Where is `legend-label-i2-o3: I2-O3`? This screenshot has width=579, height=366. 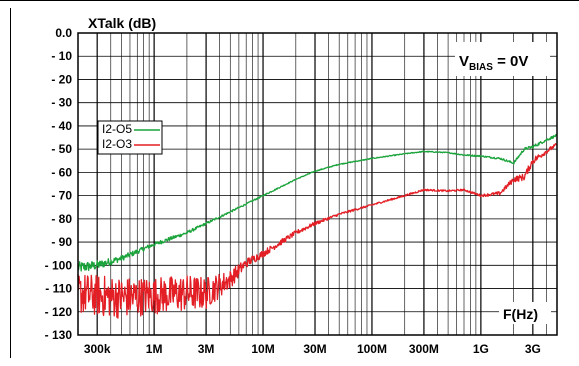 legend-label-i2-o3: I2-O3 is located at coordinates (117, 144).